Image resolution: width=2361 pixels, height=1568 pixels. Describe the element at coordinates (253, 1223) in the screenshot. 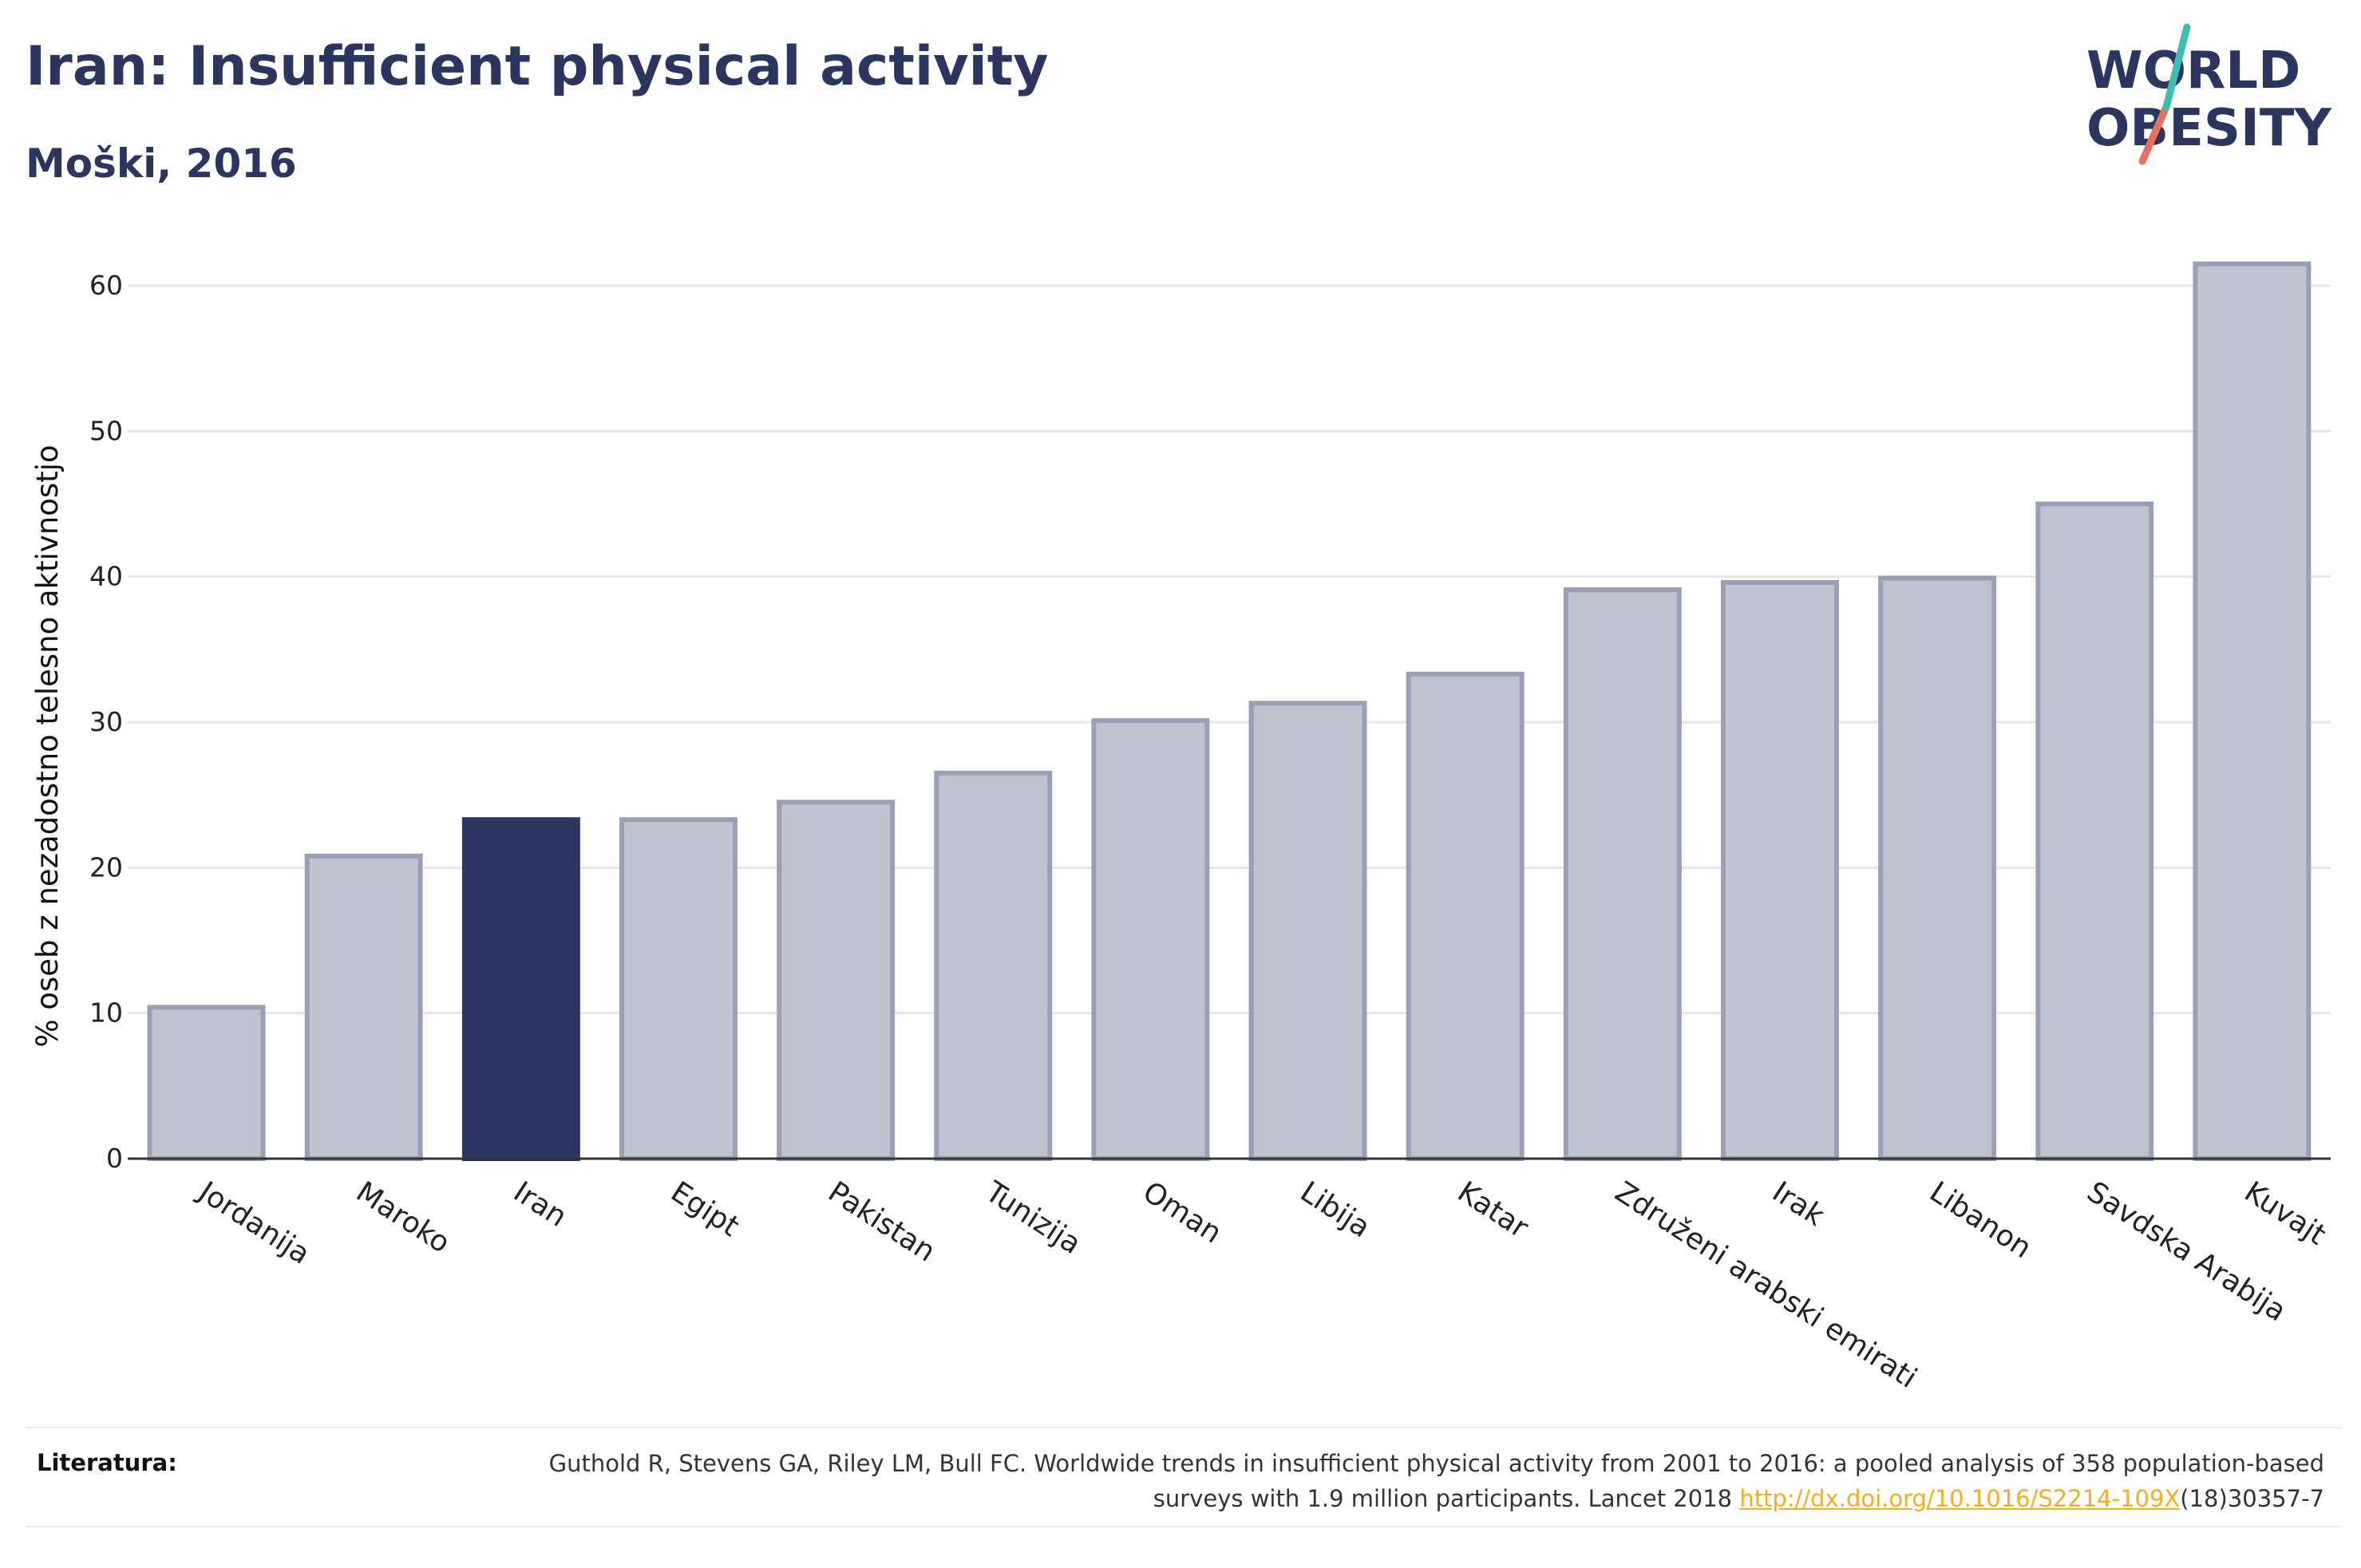

I see `x-tick-label: Jordanija` at that location.